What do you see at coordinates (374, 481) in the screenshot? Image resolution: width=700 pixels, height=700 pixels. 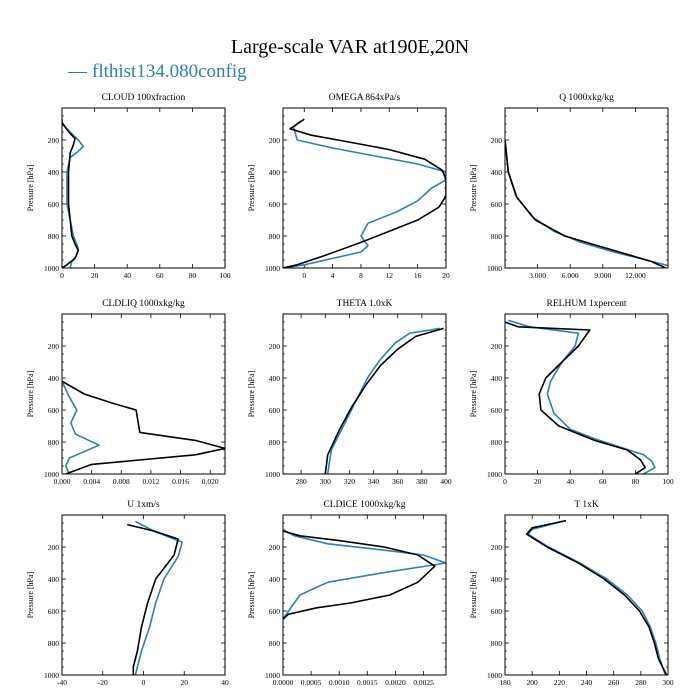 I see `x-tick-label: 340` at bounding box center [374, 481].